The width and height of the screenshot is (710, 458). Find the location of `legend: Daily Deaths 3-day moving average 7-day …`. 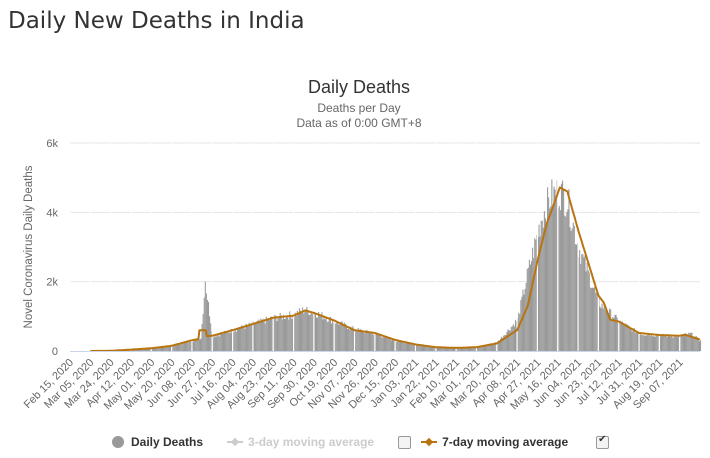

legend: Daily Deaths 3-day moving average 7-day … is located at coordinates (365, 442).